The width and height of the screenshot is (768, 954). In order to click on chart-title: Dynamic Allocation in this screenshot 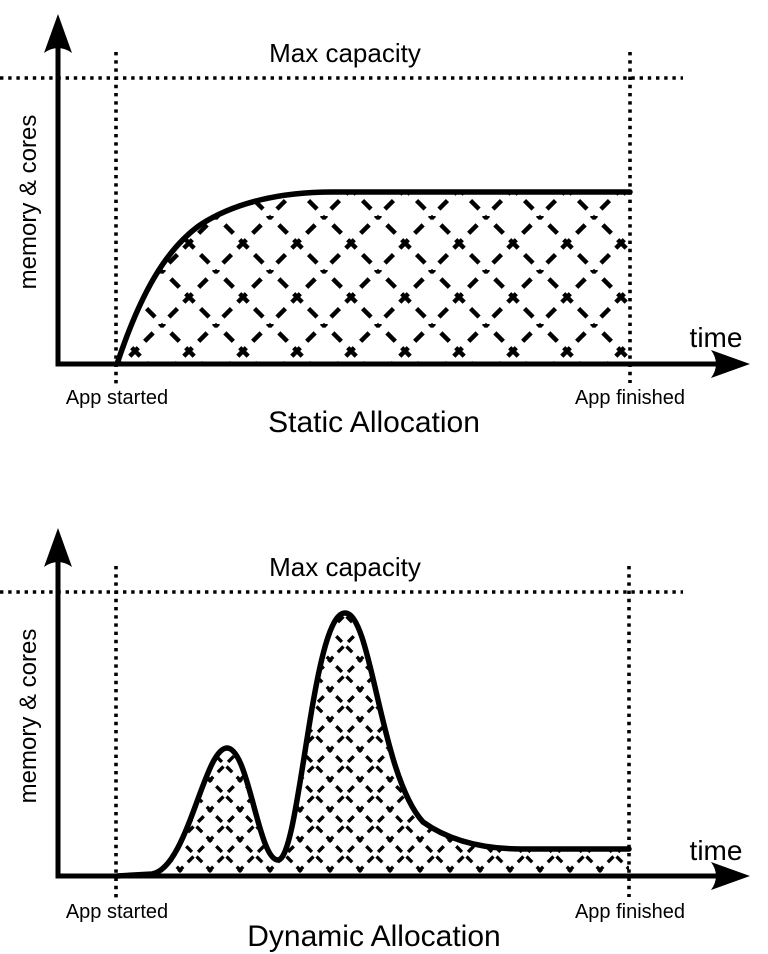, I will do `click(373, 936)`.